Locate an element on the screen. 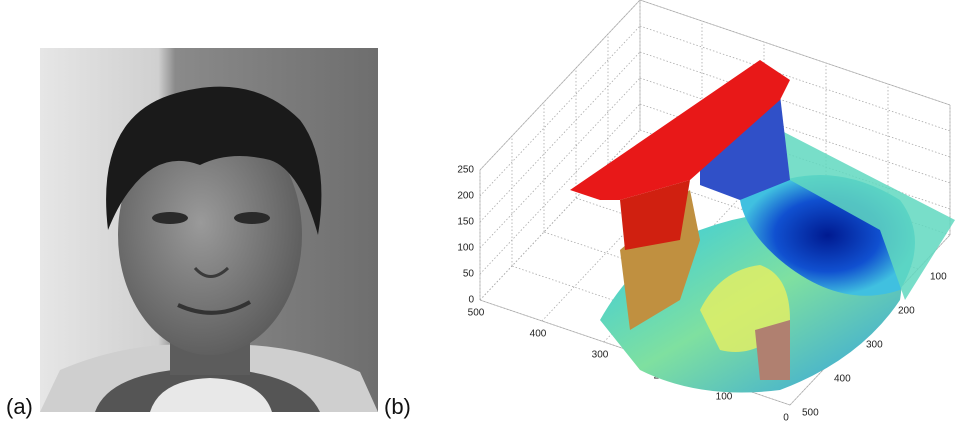  x-tick-label: 300 is located at coordinates (600, 355).